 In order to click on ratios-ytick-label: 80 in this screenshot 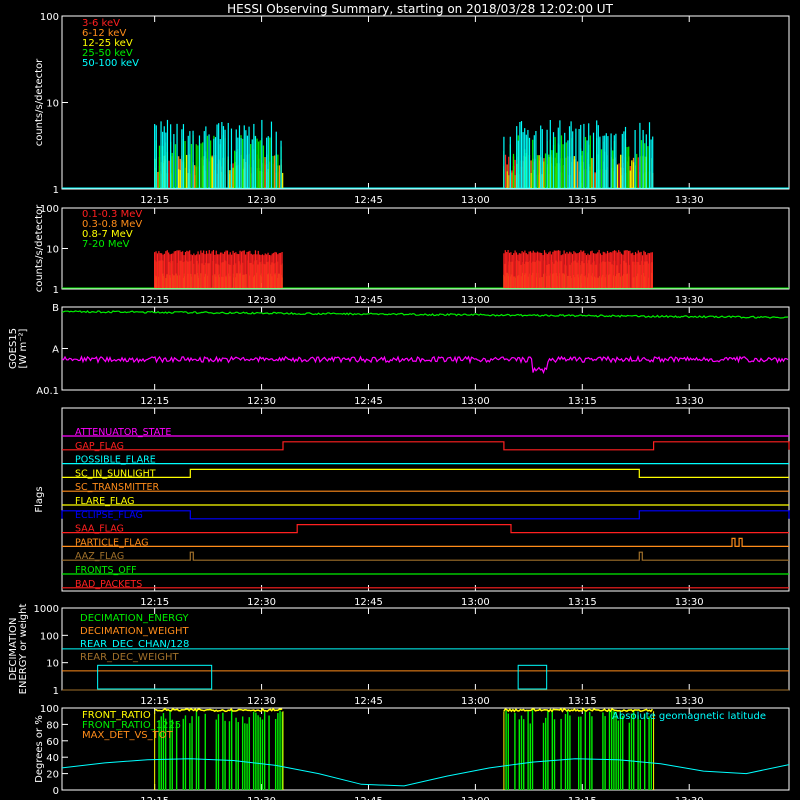, I will do `click(52, 725)`.